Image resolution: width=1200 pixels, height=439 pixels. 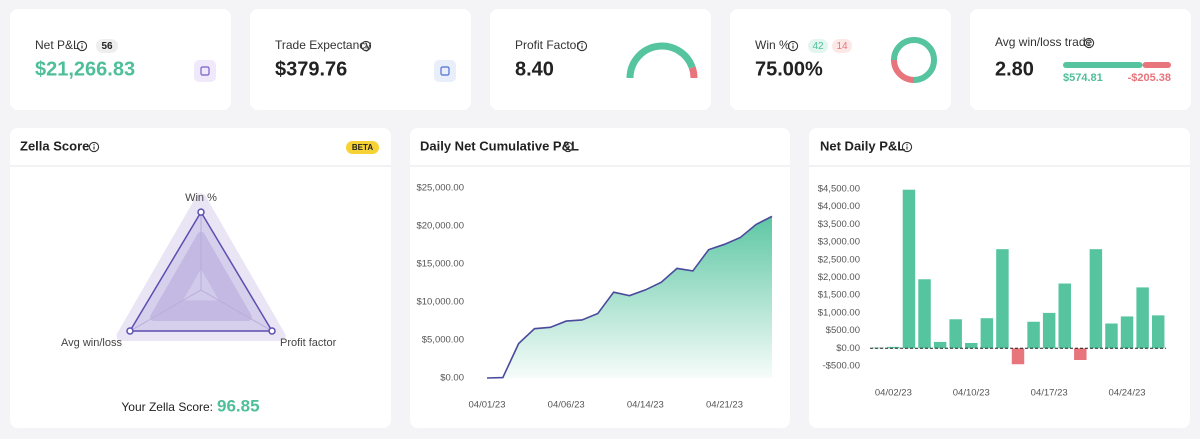 What do you see at coordinates (499, 145) in the screenshot?
I see `panel-title: Daily Net Cumulative P&L` at bounding box center [499, 145].